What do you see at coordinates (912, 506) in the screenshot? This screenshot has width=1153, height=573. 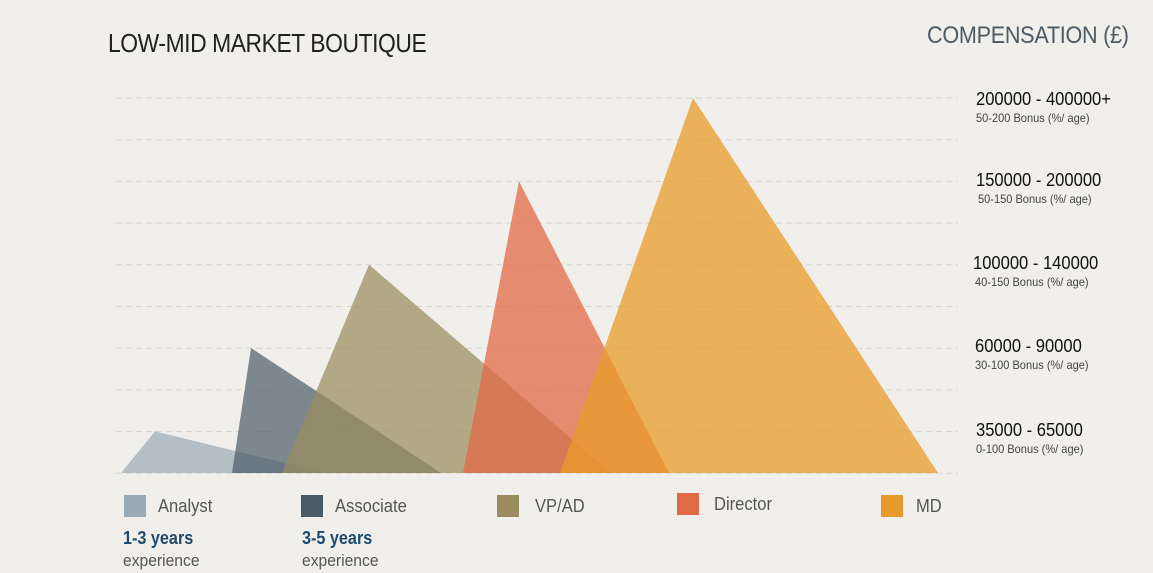 I see `legend-item-md: MD` at bounding box center [912, 506].